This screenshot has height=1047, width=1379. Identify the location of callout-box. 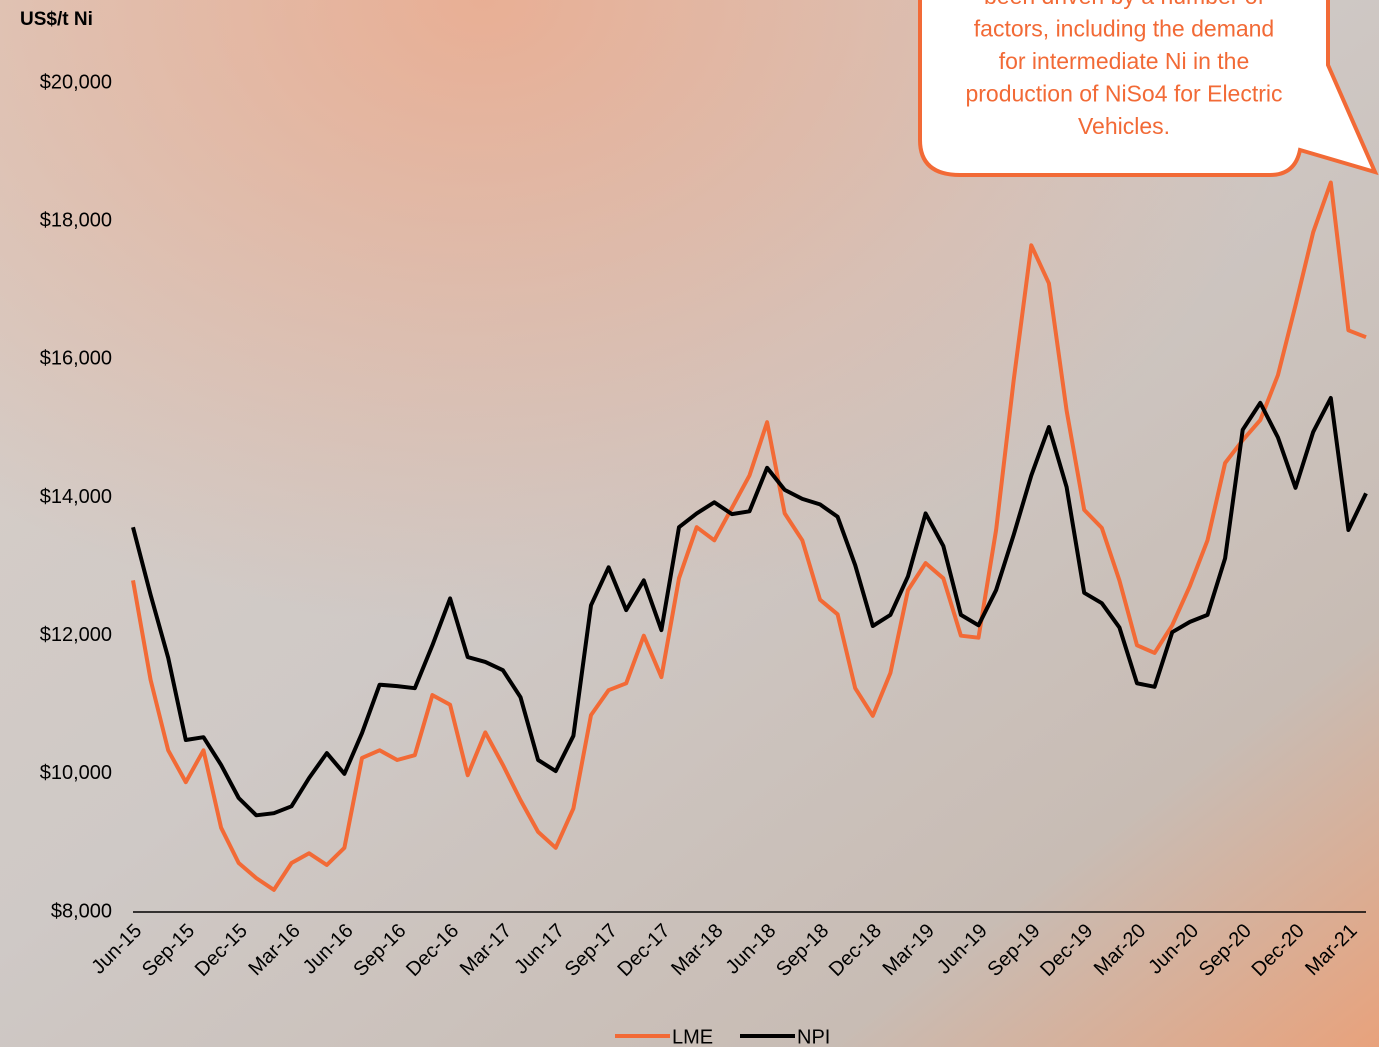
(1148, 88).